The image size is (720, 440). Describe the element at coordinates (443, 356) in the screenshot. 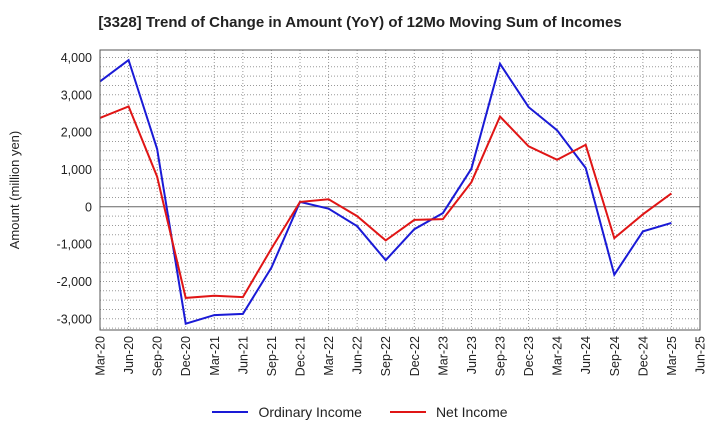

I see `x-tick-label: Mar-23` at that location.